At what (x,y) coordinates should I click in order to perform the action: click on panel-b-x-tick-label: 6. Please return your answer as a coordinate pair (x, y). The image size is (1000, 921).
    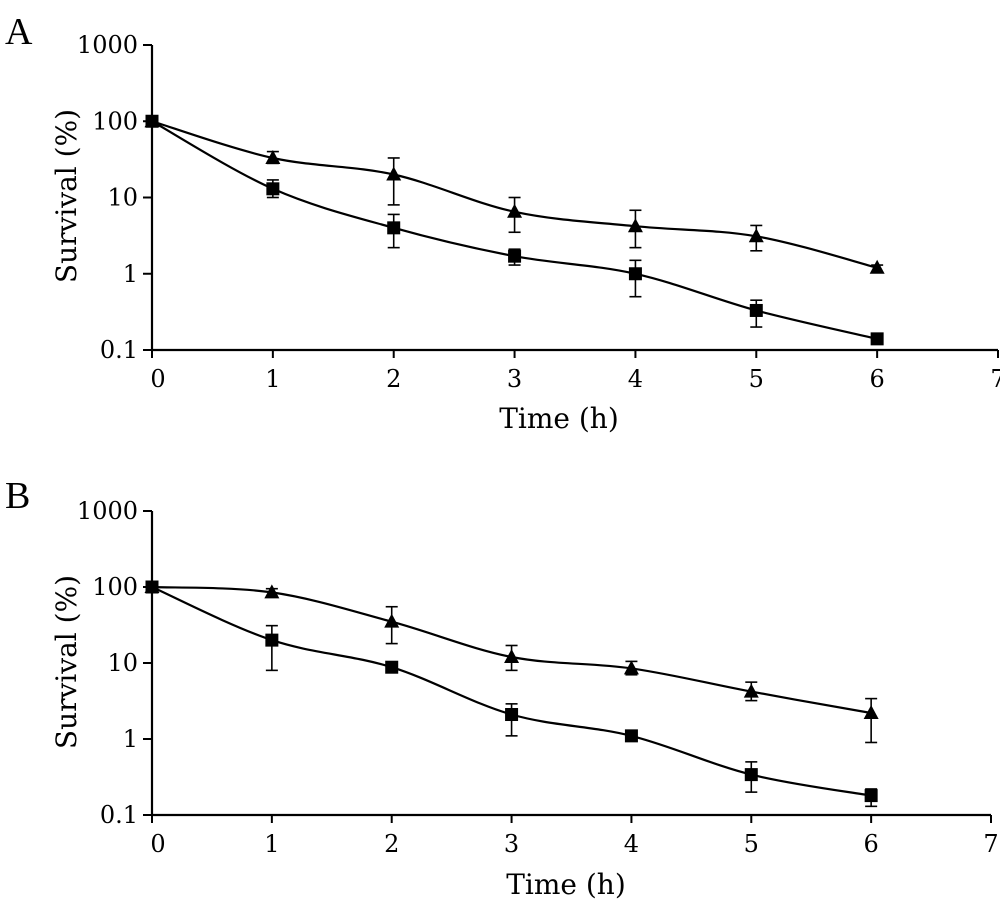
    Looking at the image, I should click on (871, 844).